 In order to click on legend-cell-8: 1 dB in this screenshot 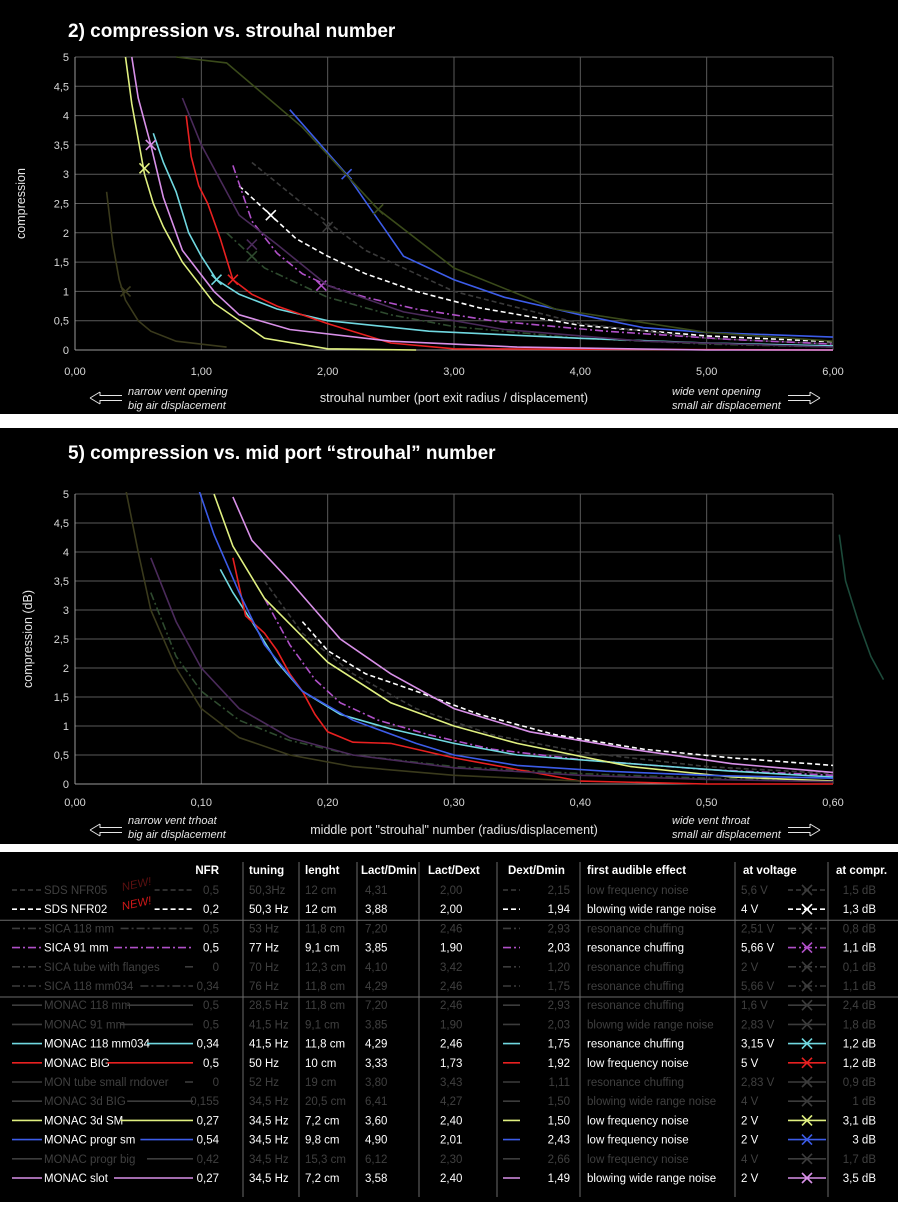, I will do `click(864, 1102)`.